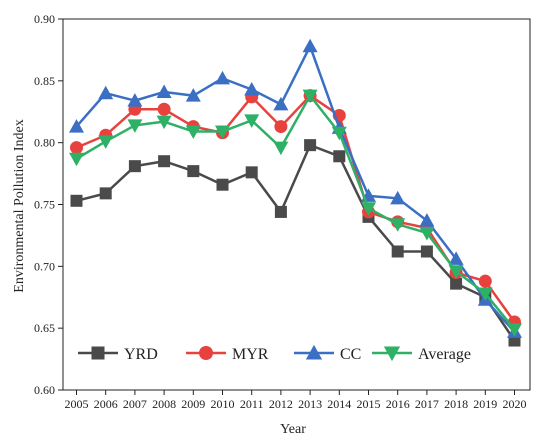 Image resolution: width=550 pixels, height=441 pixels. Describe the element at coordinates (19, 205) in the screenshot. I see `y-axis-label: Environmental Pollution Index` at that location.